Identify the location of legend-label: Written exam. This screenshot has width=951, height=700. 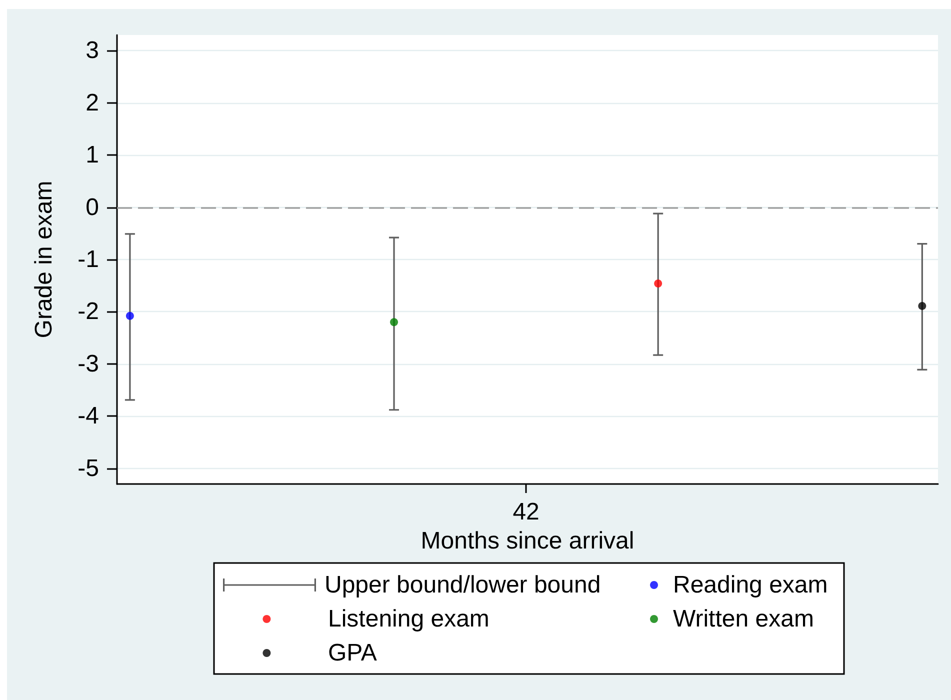
(743, 619).